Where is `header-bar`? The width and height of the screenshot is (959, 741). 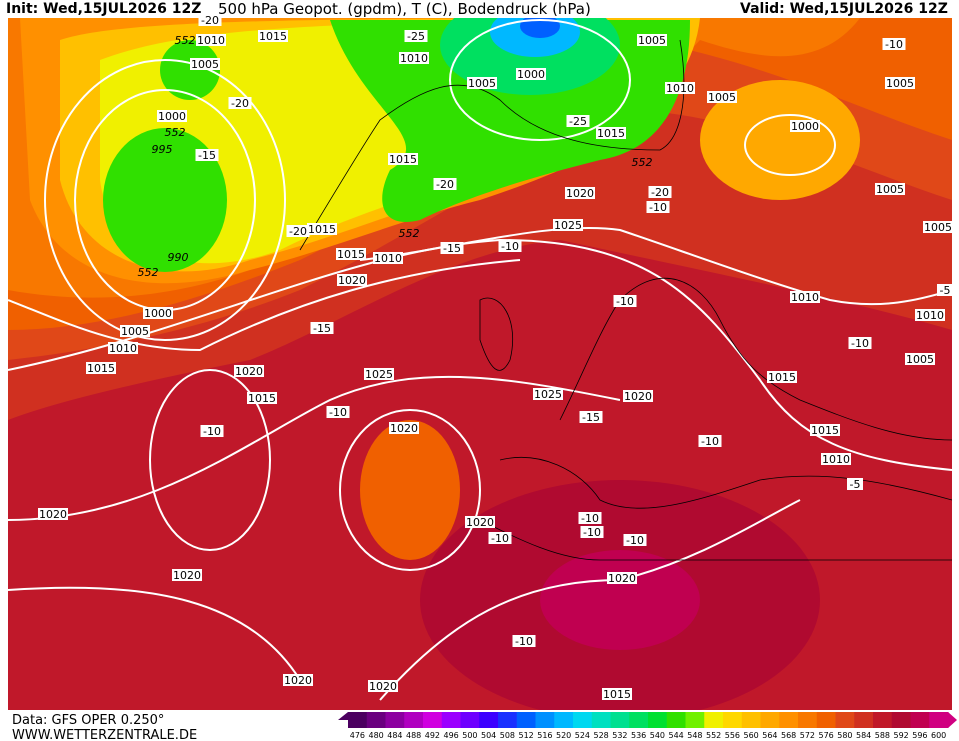
header-bar is located at coordinates (479, 9).